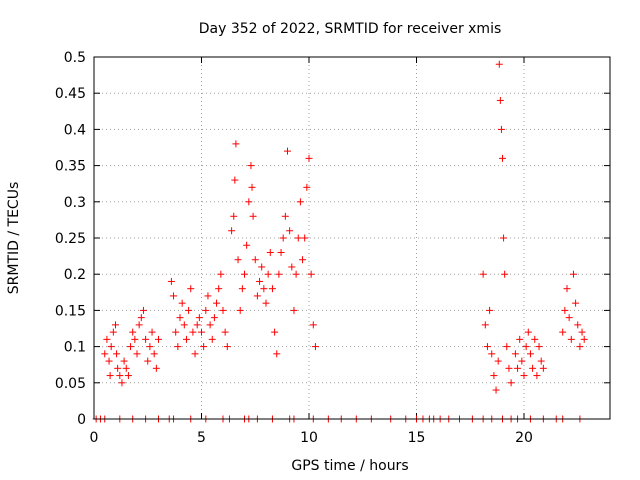 The image size is (640, 480). Describe the element at coordinates (524, 438) in the screenshot. I see `x-tick-label: 20` at that location.